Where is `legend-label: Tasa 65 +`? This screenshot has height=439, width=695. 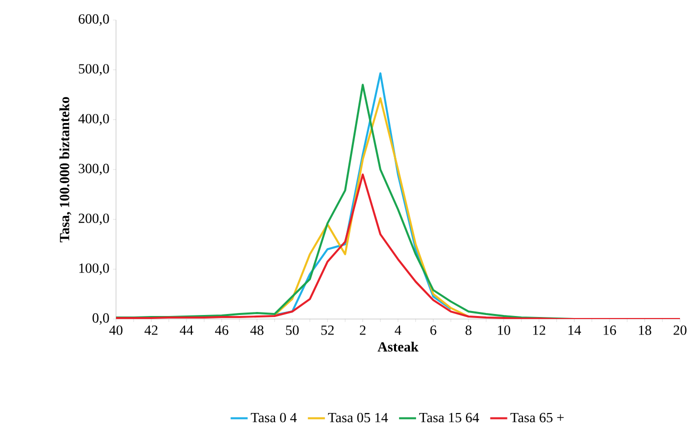
legend-label: Tasa 65 + is located at coordinates (537, 417).